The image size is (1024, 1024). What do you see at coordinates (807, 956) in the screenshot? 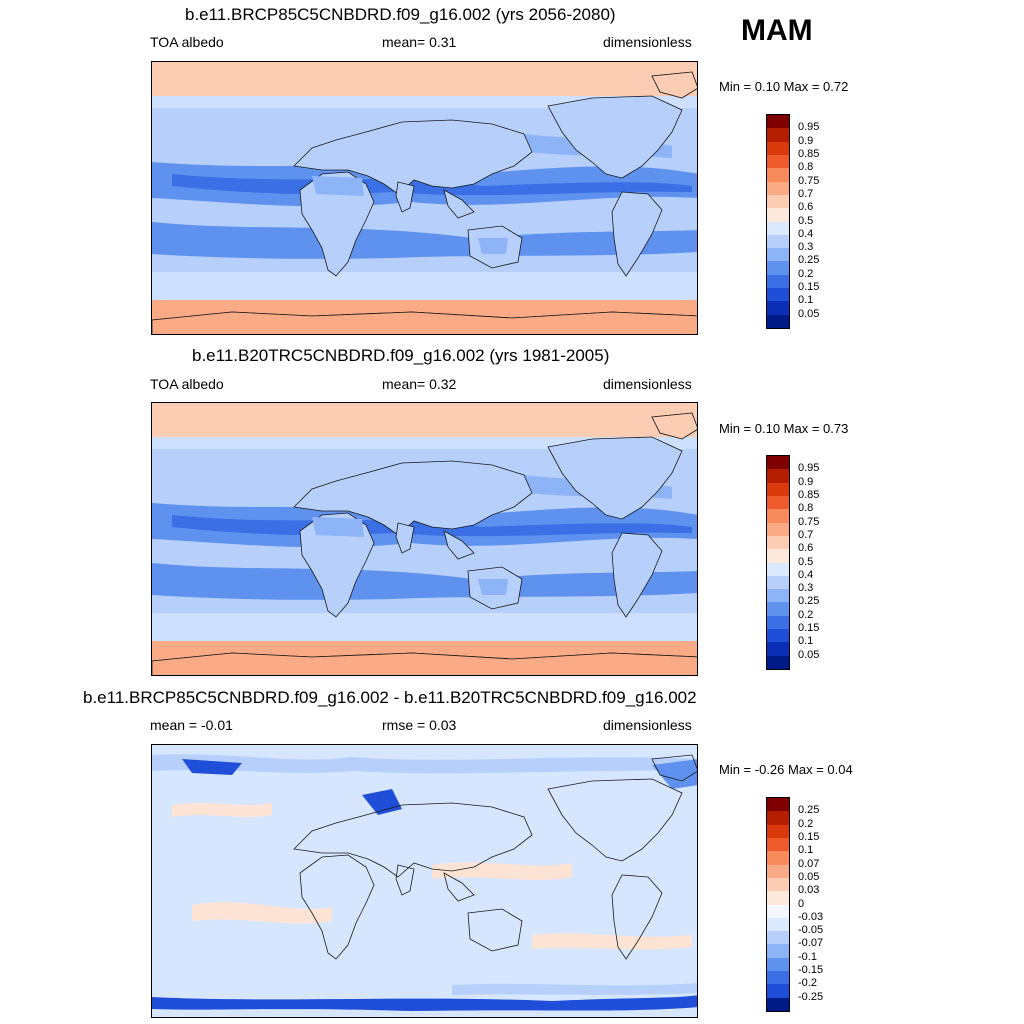
I see `colorbar-tick-label: -0.1` at bounding box center [807, 956].